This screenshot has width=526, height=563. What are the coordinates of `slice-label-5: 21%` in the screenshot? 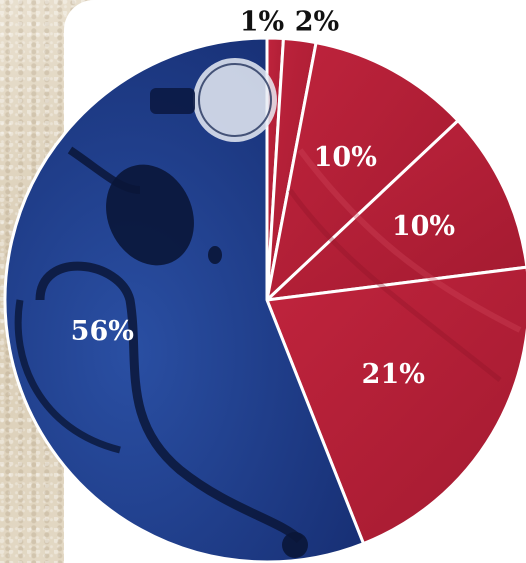 It's located at (393, 374).